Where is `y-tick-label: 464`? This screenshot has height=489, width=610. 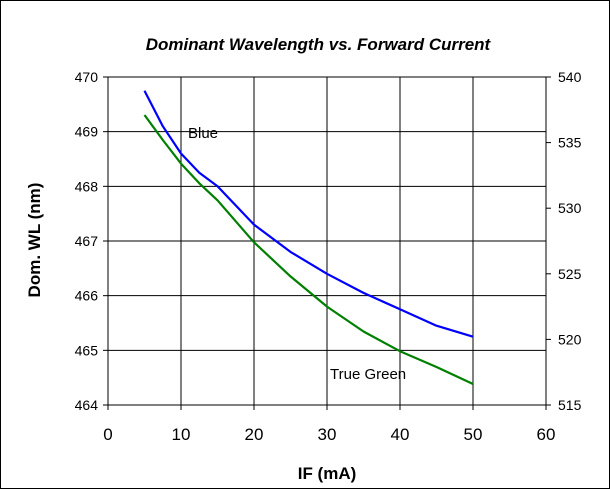
y-tick-label: 464 is located at coordinates (87, 405).